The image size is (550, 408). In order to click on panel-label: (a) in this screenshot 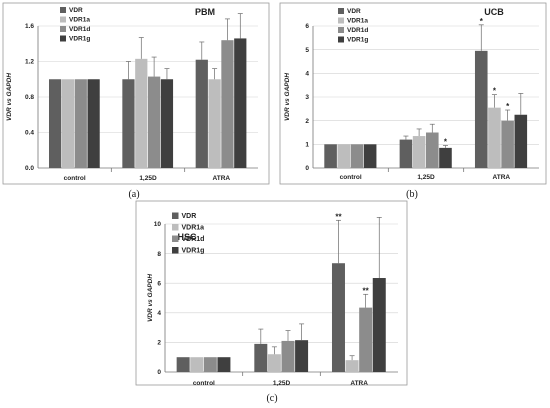, I will do `click(133, 194)`.